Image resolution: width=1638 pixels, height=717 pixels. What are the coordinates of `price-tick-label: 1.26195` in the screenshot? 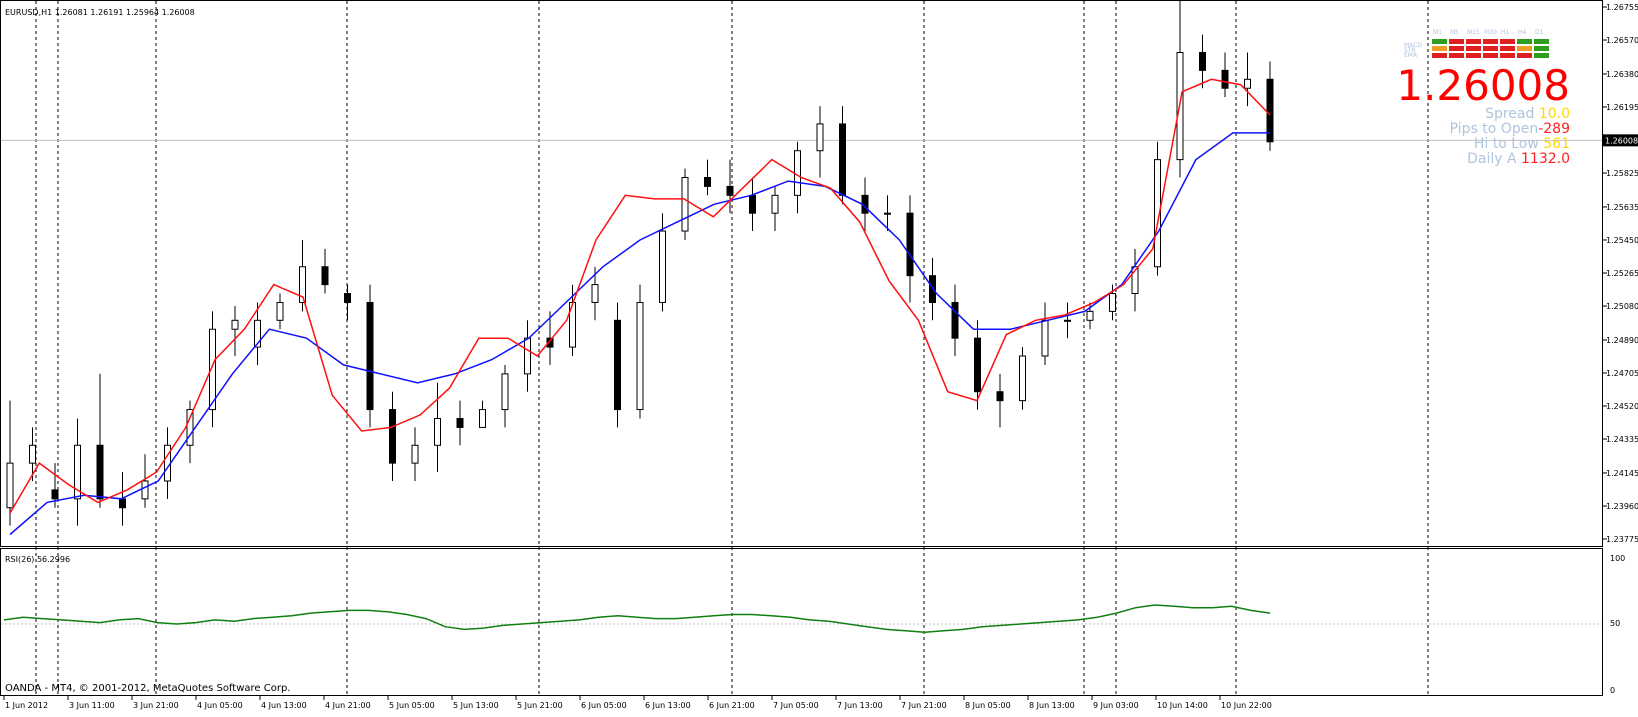 It's located at (1622, 107).